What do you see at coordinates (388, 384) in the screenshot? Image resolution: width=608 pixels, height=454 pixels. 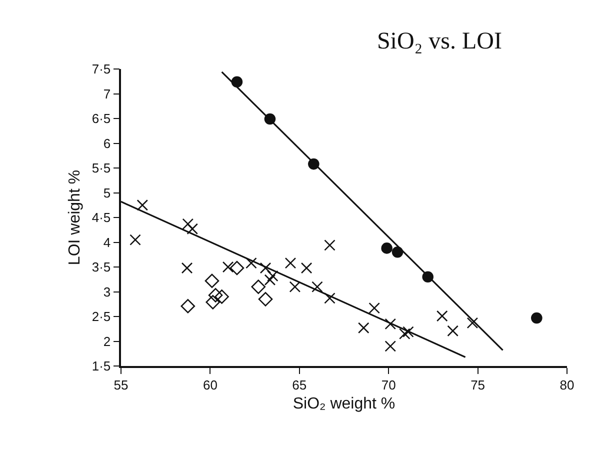 I see `x-tick-label: 70` at bounding box center [388, 384].